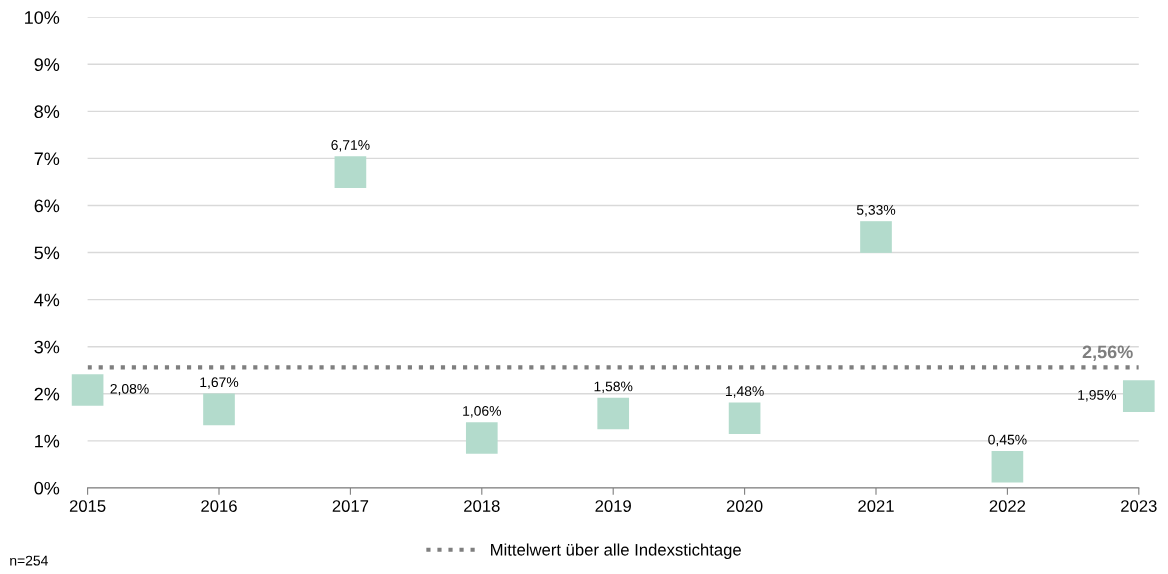  What do you see at coordinates (129, 389) in the screenshot?
I see `data-label: 2,08%` at bounding box center [129, 389].